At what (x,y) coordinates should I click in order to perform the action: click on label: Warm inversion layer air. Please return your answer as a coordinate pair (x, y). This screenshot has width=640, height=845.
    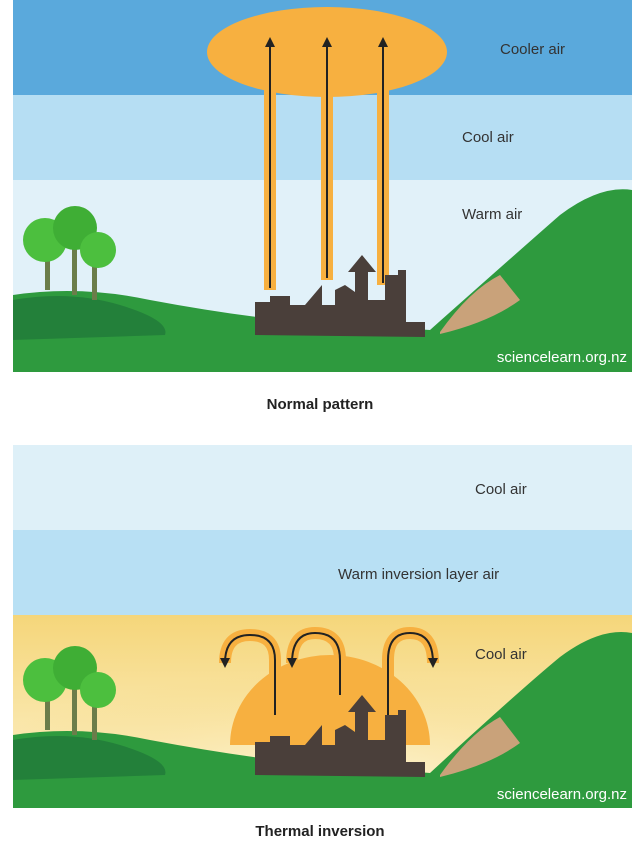
    Looking at the image, I should click on (418, 574).